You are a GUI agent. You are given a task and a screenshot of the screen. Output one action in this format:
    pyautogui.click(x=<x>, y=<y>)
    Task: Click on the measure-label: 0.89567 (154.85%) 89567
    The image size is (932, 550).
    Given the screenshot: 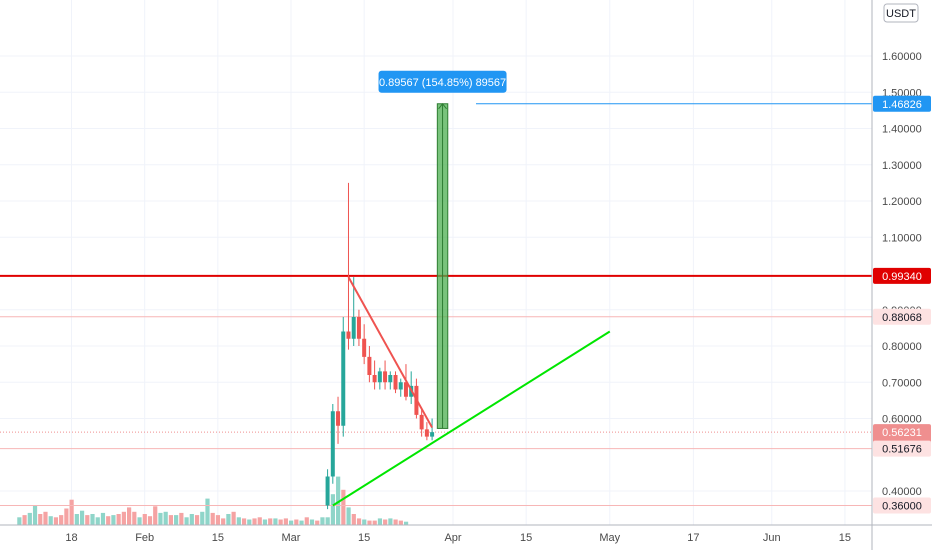 What is the action you would take?
    pyautogui.click(x=442, y=83)
    